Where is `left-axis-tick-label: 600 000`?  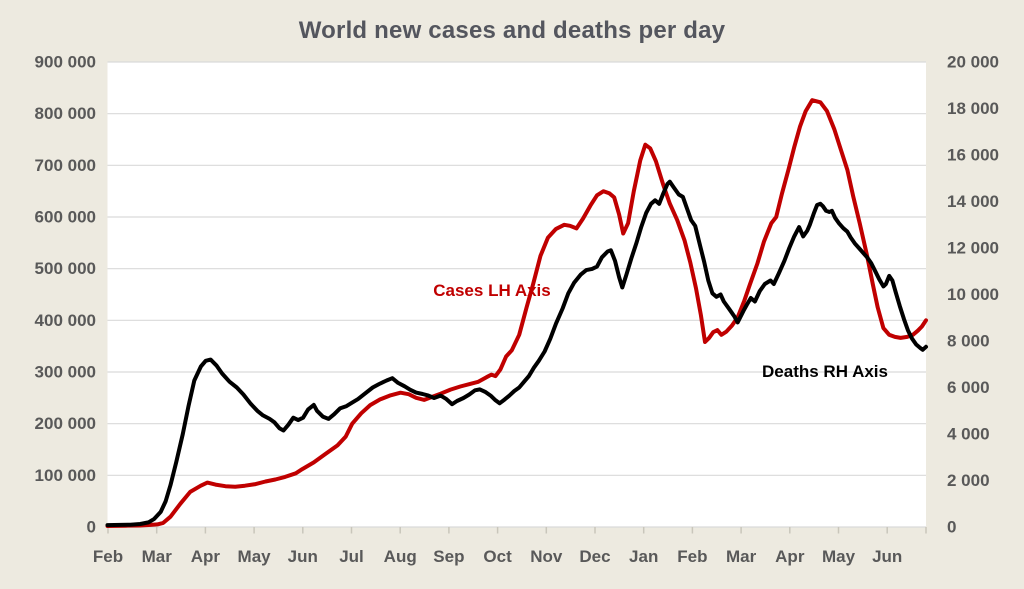
left-axis-tick-label: 600 000 is located at coordinates (65, 217).